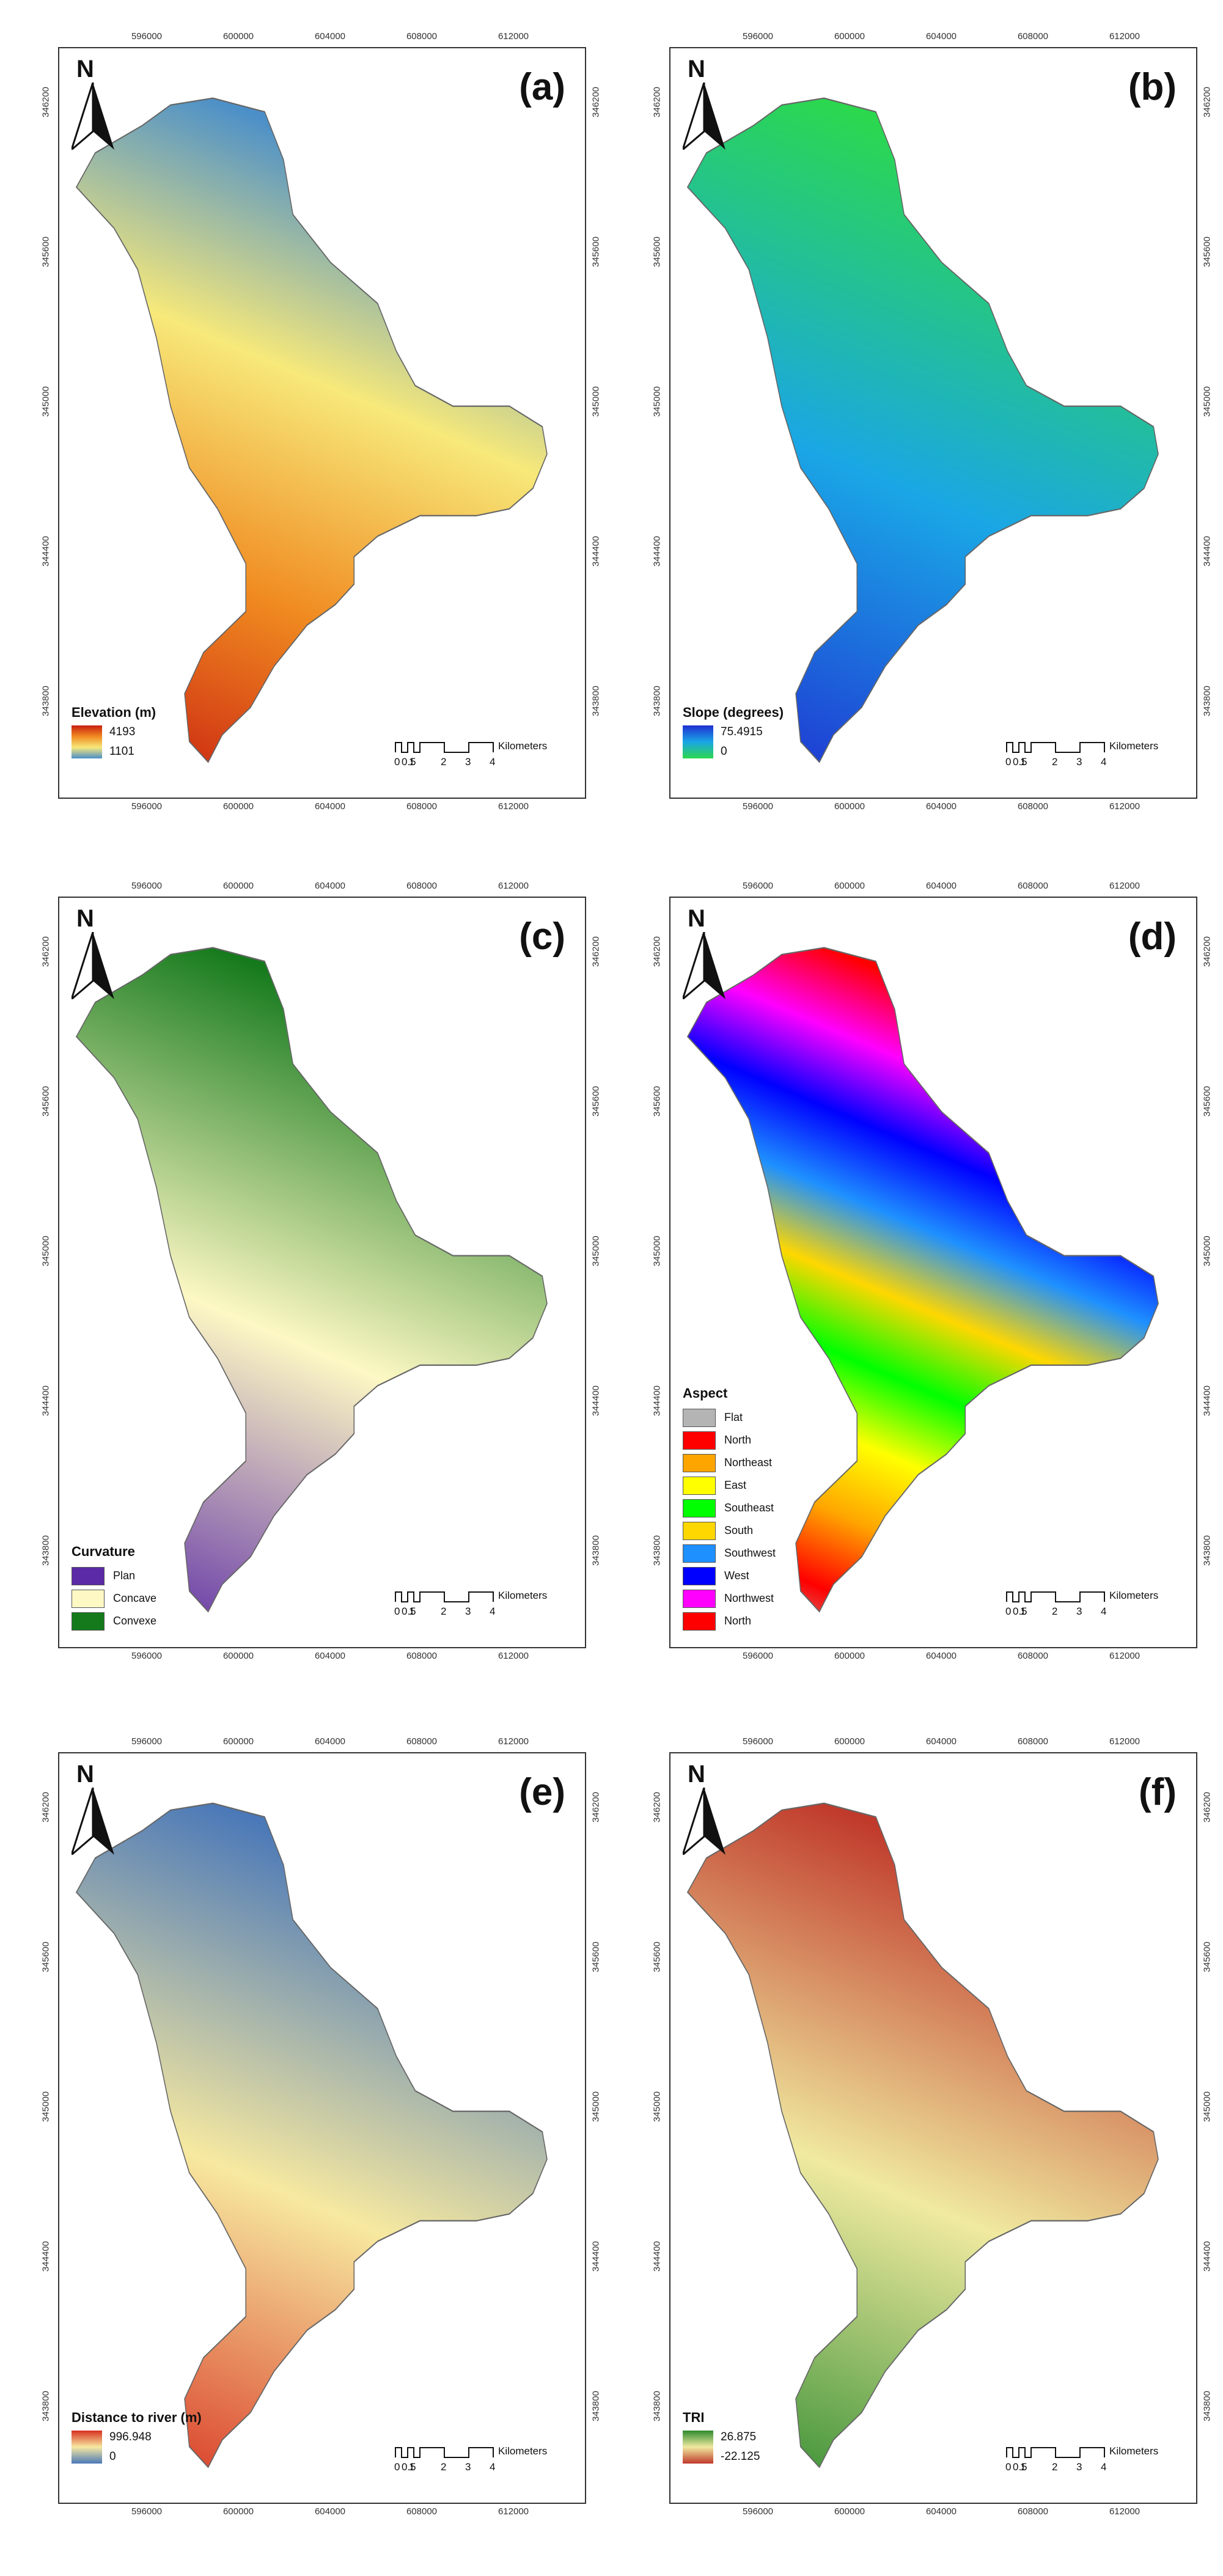 This screenshot has height=2576, width=1223. What do you see at coordinates (694, 2417) in the screenshot?
I see `legend-title: TRI` at bounding box center [694, 2417].